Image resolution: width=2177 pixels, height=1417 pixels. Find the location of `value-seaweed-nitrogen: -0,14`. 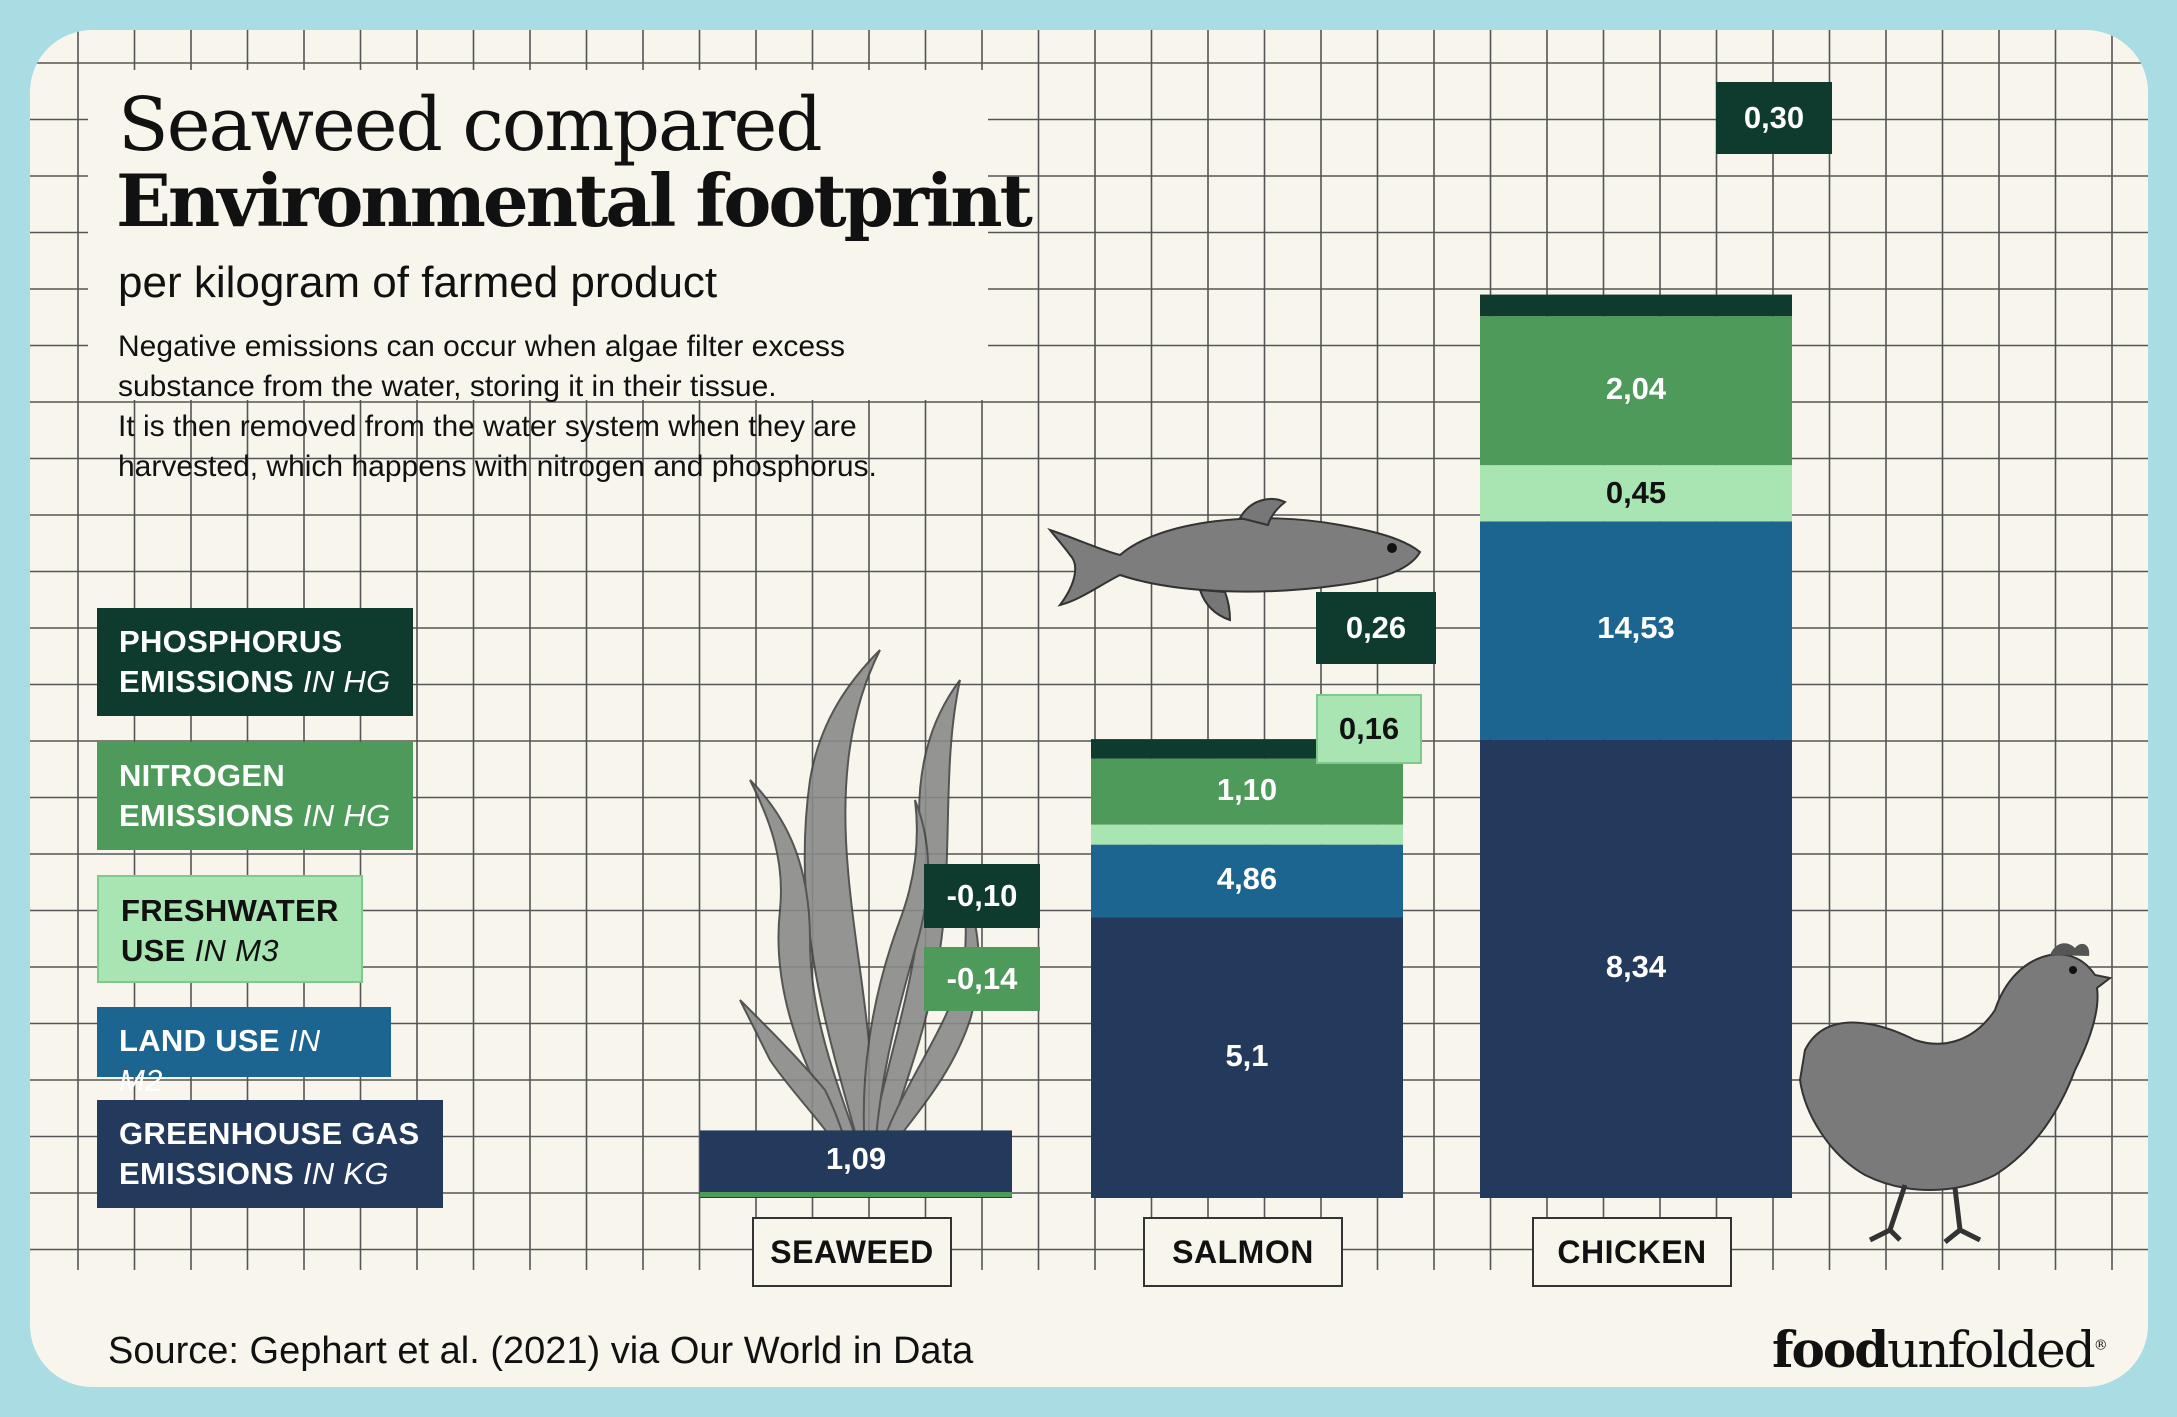

value-seaweed-nitrogen: -0,14 is located at coordinates (982, 979).